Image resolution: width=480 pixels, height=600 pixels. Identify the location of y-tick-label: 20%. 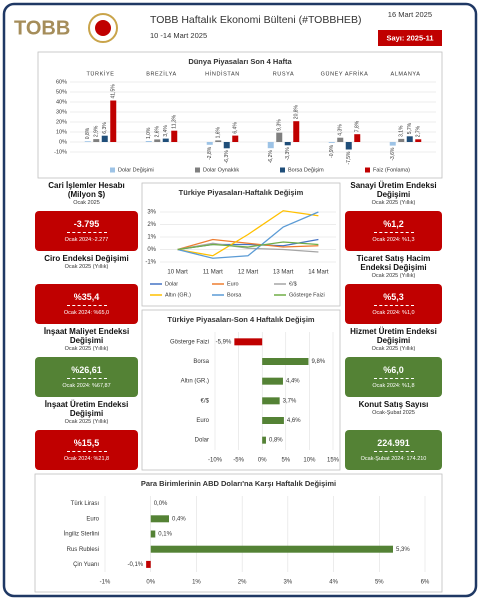
(61, 122).